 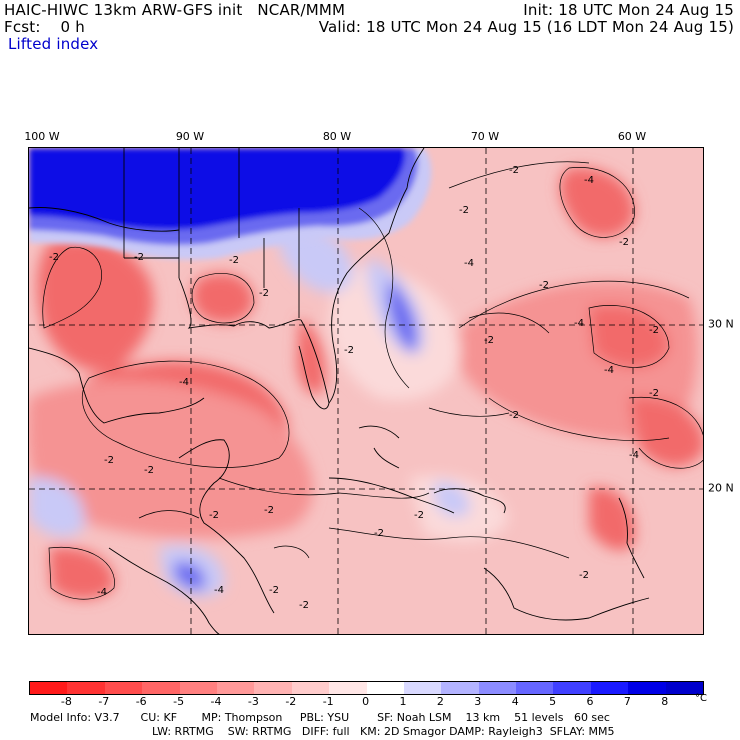 What do you see at coordinates (44, 27) in the screenshot?
I see `forecast-hour: Fcst: 0 h` at bounding box center [44, 27].